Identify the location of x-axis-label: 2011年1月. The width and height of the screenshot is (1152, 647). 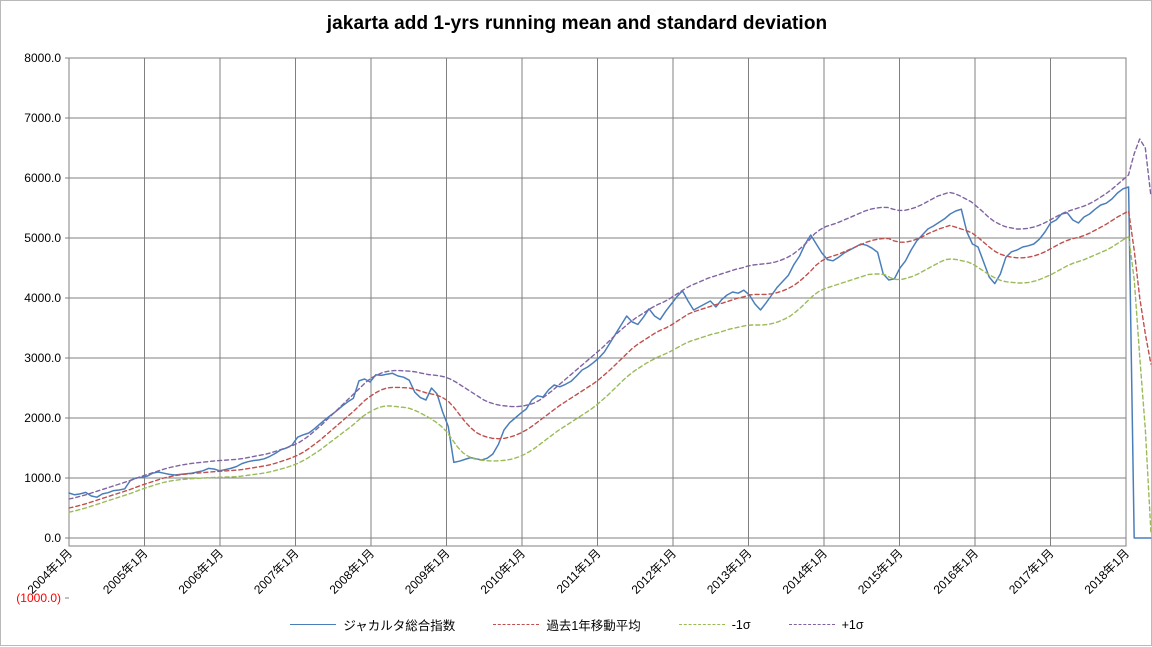
(579, 571).